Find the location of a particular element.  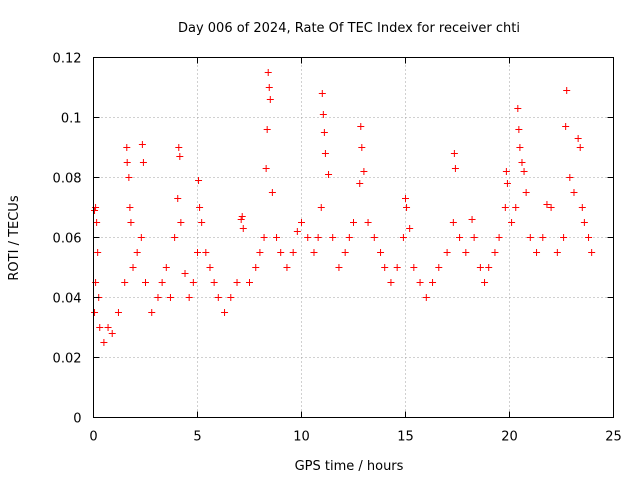

x-axis-label: GPS time / hours is located at coordinates (349, 466).